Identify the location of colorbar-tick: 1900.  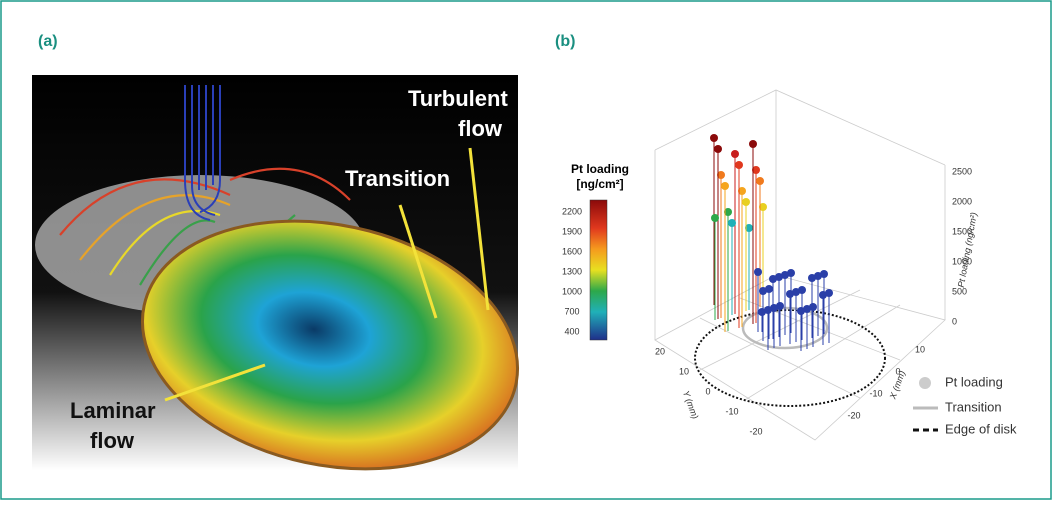
(572, 231).